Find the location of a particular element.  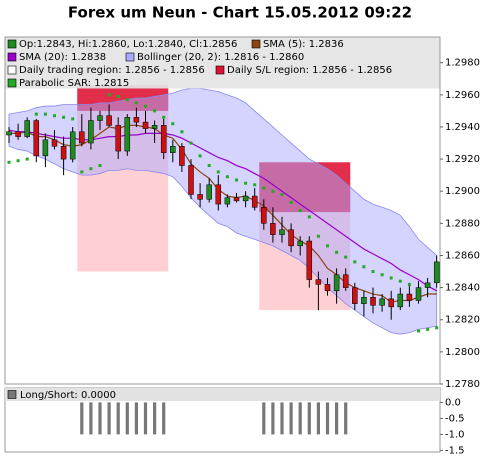

chart-title: Forex um Neun - Chart 15.05.2012 09:22 is located at coordinates (240, 13).